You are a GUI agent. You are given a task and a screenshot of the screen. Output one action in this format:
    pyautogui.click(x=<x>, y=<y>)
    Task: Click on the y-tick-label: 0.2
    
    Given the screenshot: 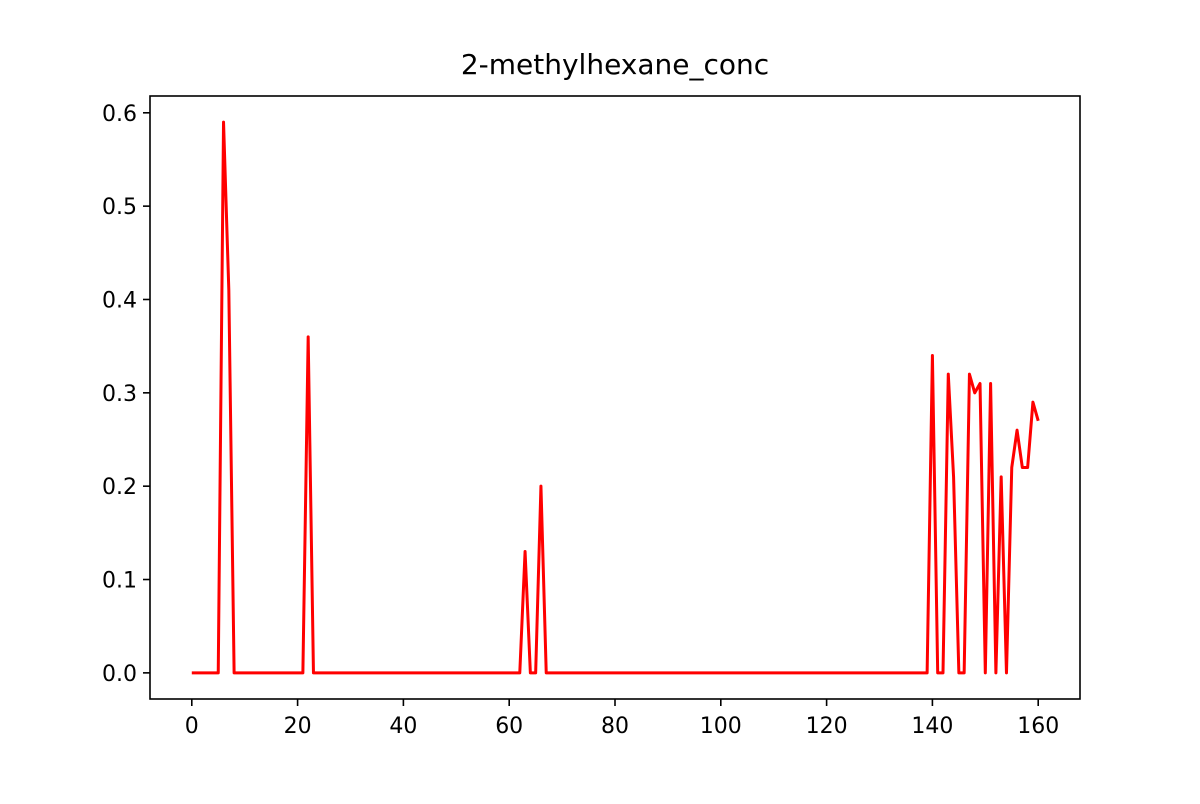 What is the action you would take?
    pyautogui.click(x=119, y=487)
    